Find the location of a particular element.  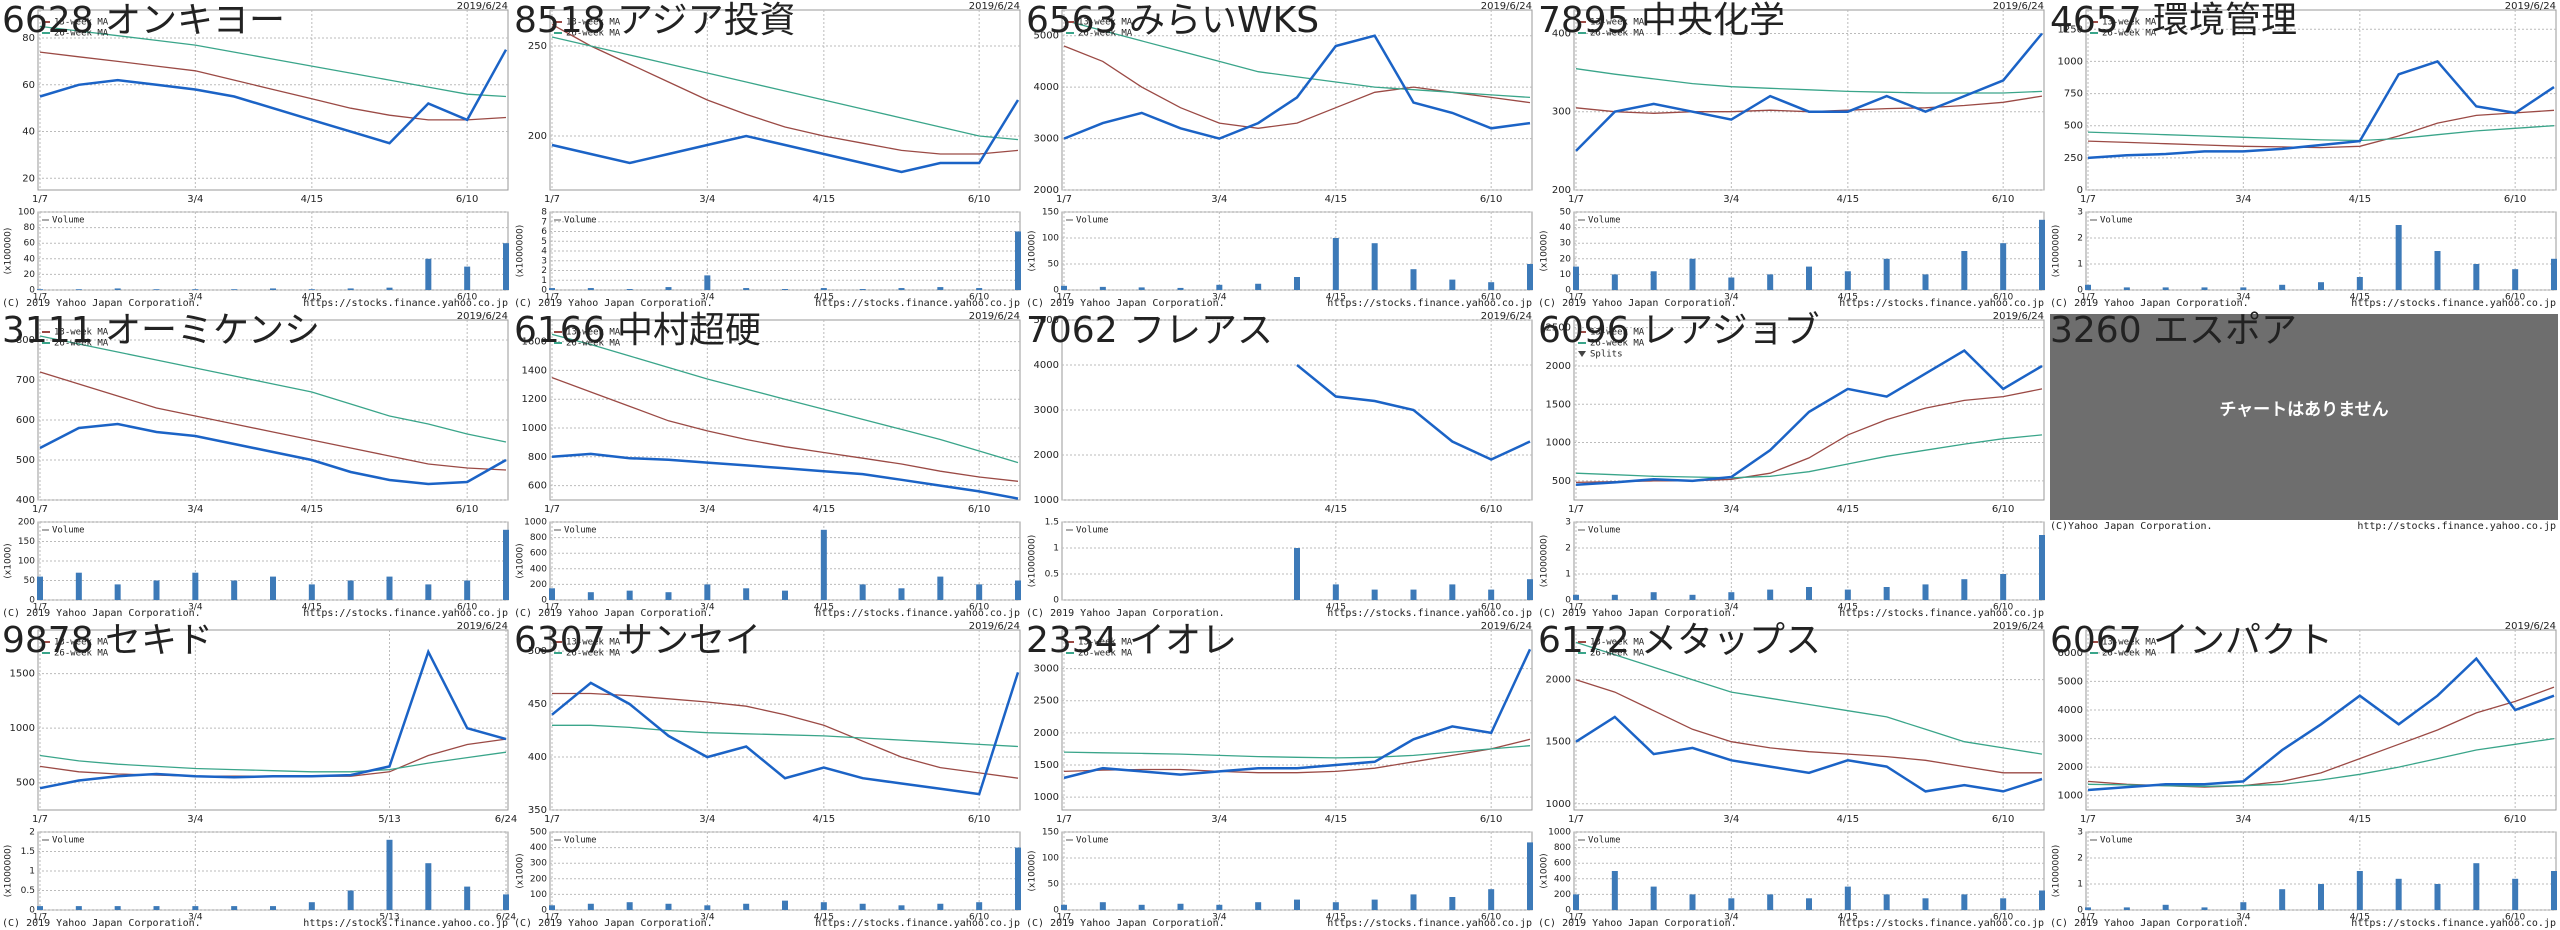

y-tick-label: 700 is located at coordinates (25, 380).